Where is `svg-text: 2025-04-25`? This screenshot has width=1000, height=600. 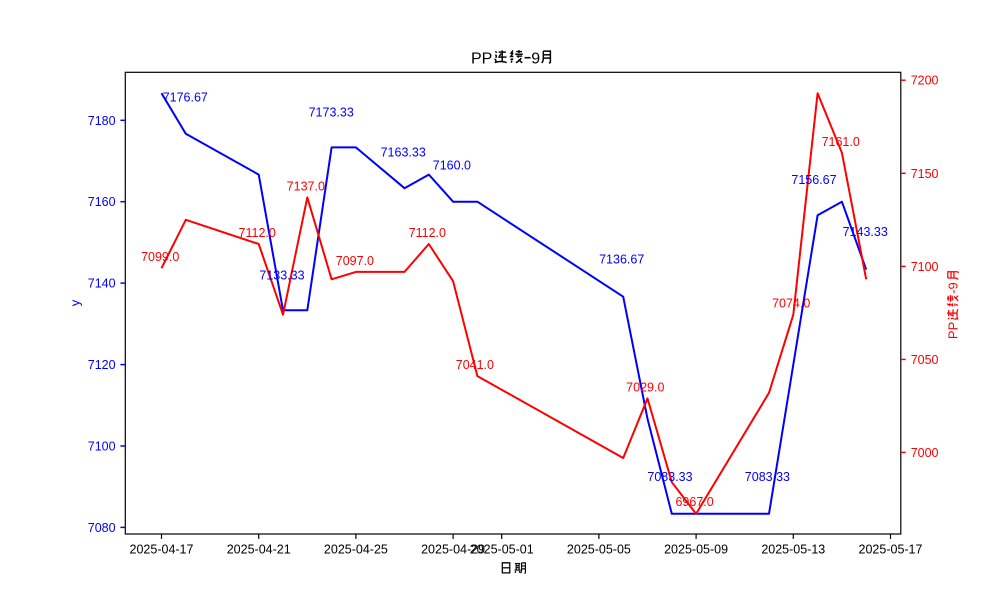 svg-text: 2025-04-25 is located at coordinates (356, 549).